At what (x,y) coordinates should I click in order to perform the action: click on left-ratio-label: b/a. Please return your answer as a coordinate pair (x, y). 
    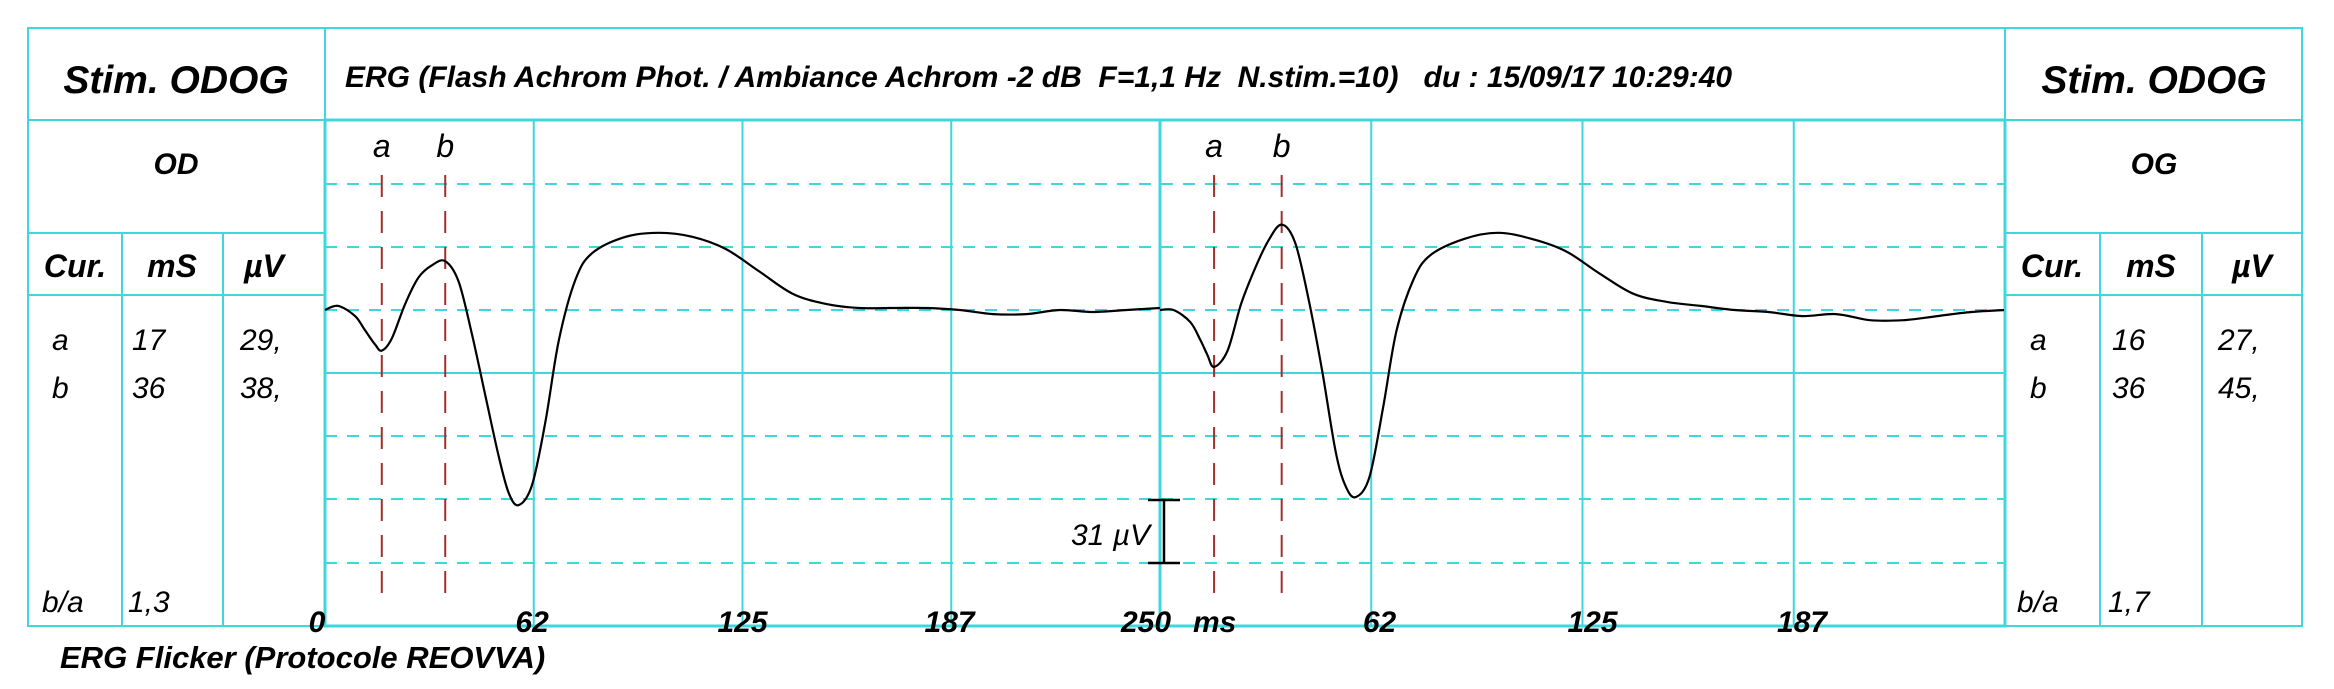
    Looking at the image, I should click on (63, 602).